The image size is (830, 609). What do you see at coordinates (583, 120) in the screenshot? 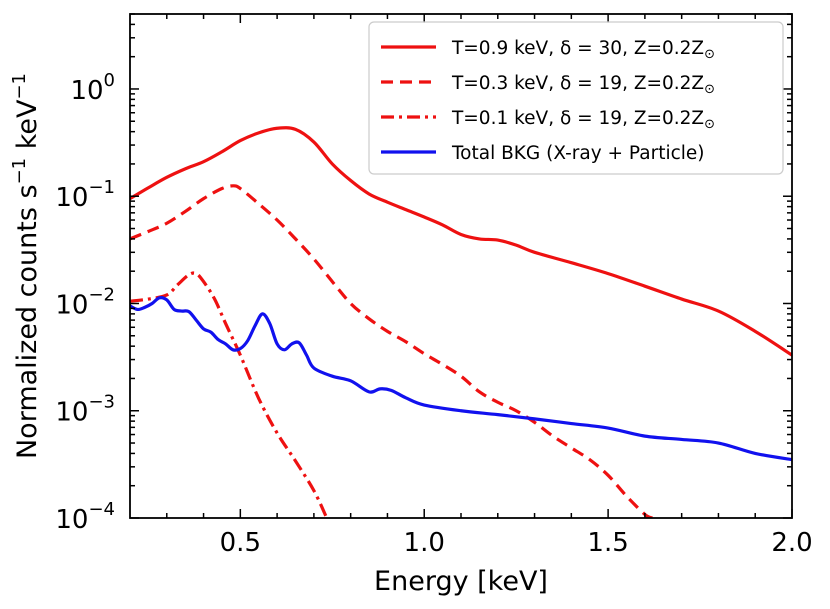
I see `legend-label-3: T=0.1 keV, δ = 19, Z=0.2Z⊙` at bounding box center [583, 120].